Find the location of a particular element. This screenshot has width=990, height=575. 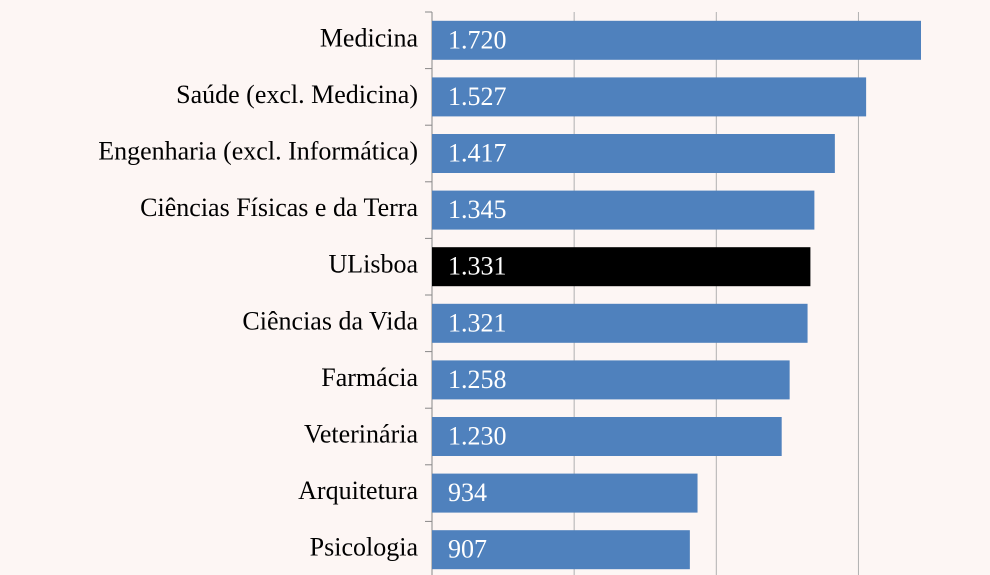

category-label: Medicina is located at coordinates (369, 37).